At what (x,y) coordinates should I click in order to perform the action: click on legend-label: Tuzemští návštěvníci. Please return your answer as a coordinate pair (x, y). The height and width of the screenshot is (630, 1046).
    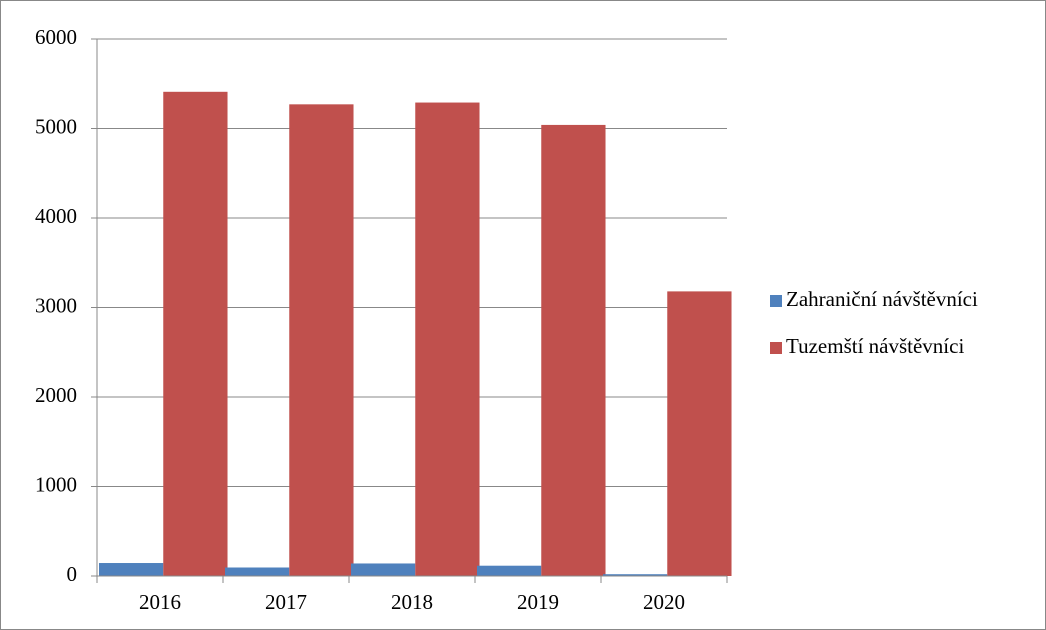
    Looking at the image, I should click on (875, 346).